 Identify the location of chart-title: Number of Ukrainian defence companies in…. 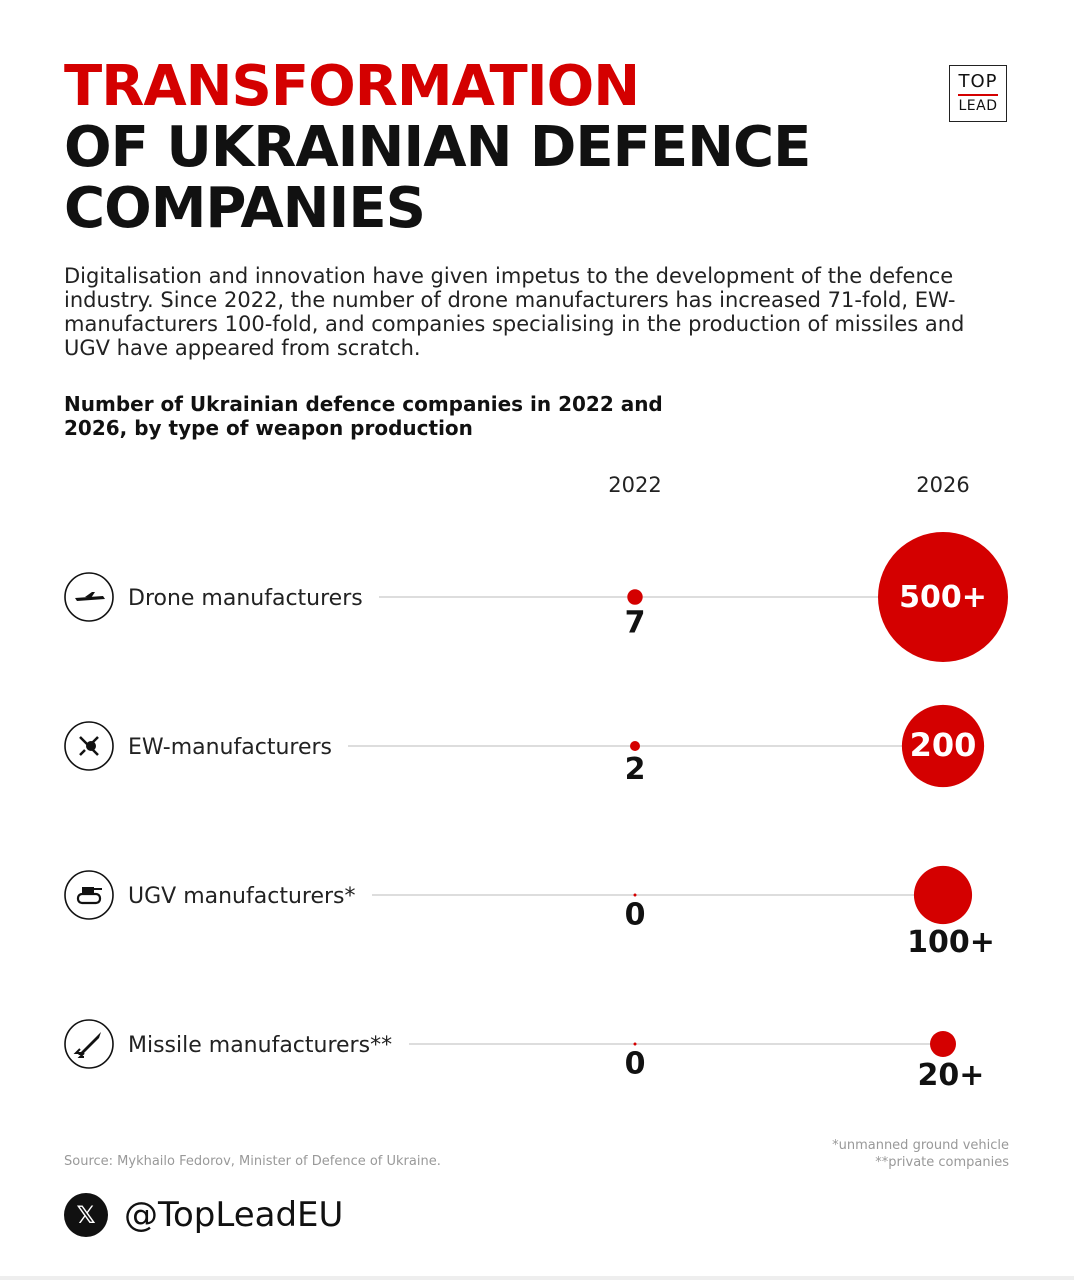
(363, 416).